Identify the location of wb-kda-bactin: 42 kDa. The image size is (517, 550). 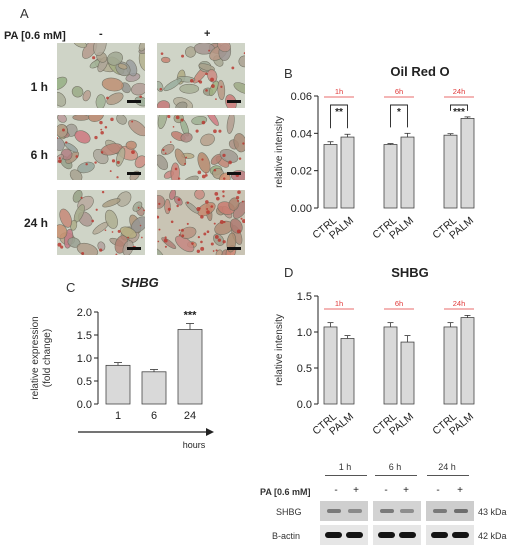
(492, 536).